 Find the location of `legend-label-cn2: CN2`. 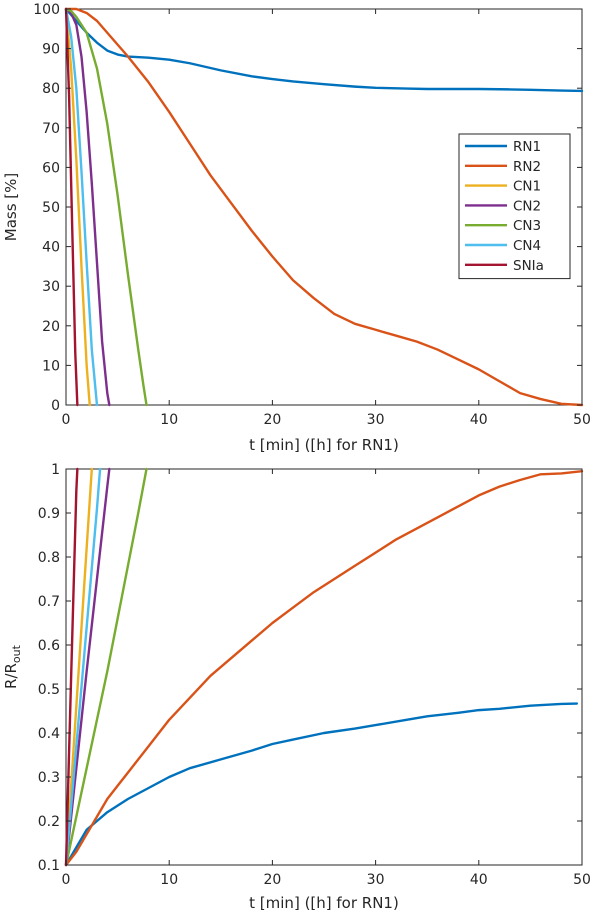

legend-label-cn2: CN2 is located at coordinates (527, 206).